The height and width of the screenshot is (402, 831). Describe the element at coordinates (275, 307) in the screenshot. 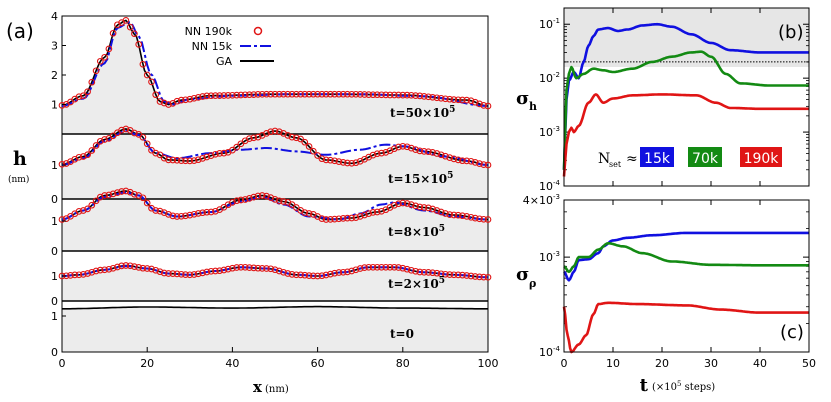

I see `strip-4-ga-line` at that location.